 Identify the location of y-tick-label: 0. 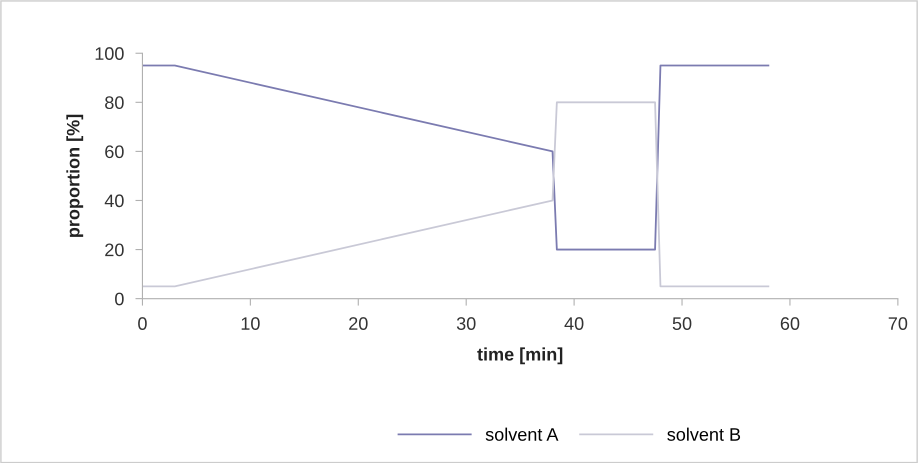
(119, 299).